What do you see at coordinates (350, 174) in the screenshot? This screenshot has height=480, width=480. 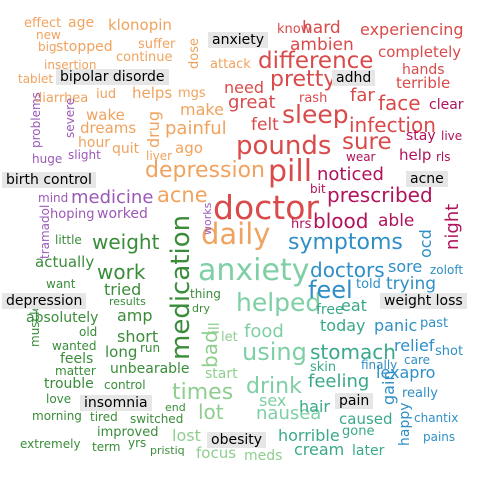 I see `word-noticed: noticed` at bounding box center [350, 174].